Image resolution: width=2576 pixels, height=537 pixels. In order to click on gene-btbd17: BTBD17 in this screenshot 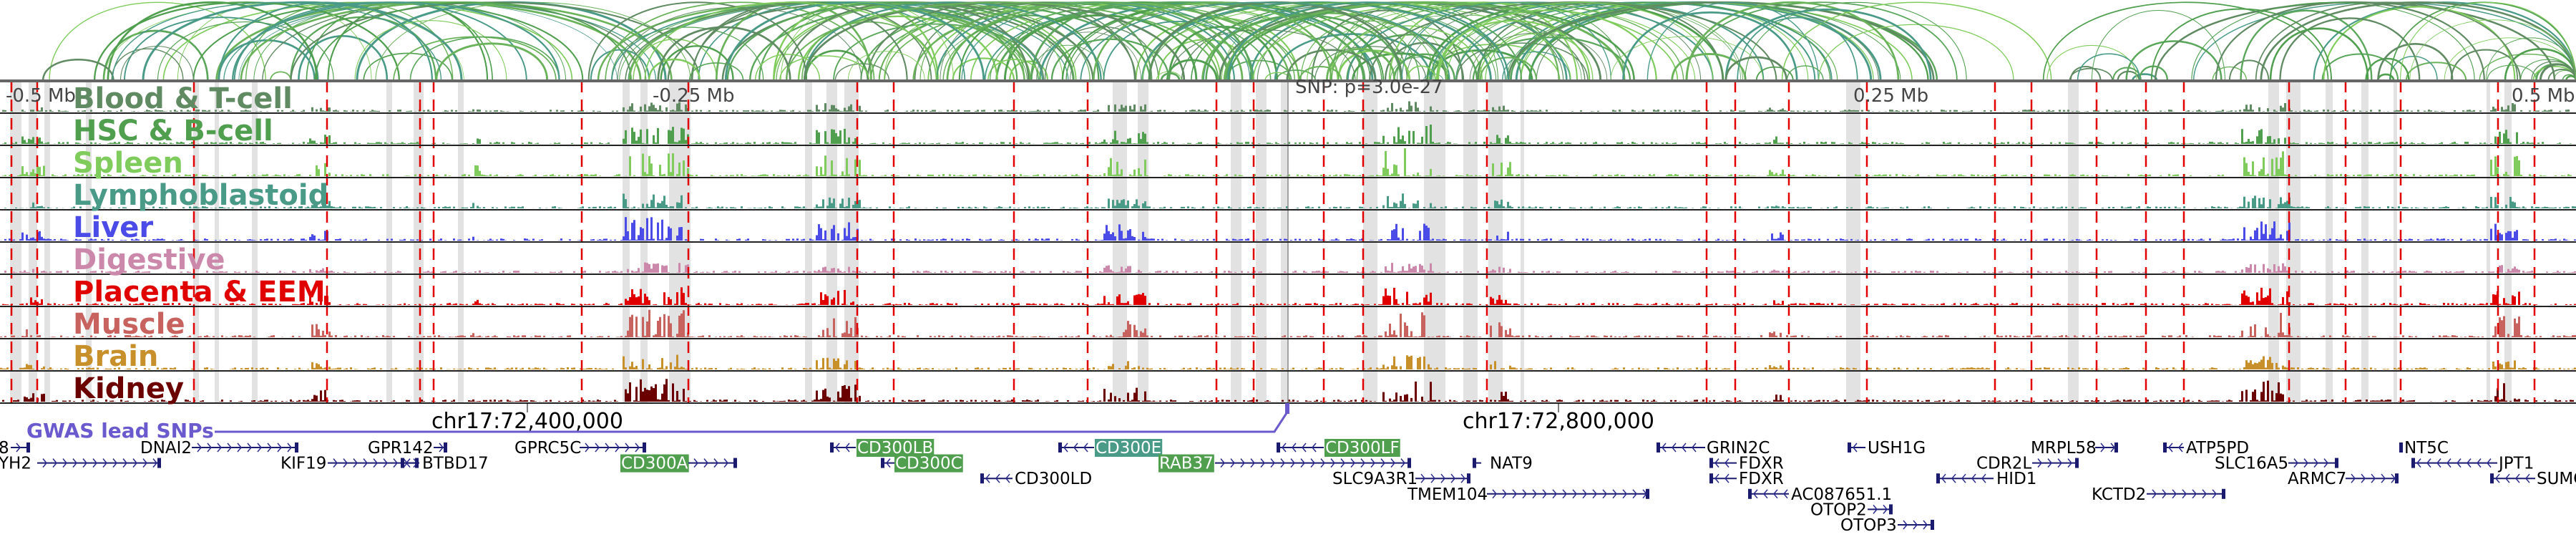, I will do `click(445, 464)`.